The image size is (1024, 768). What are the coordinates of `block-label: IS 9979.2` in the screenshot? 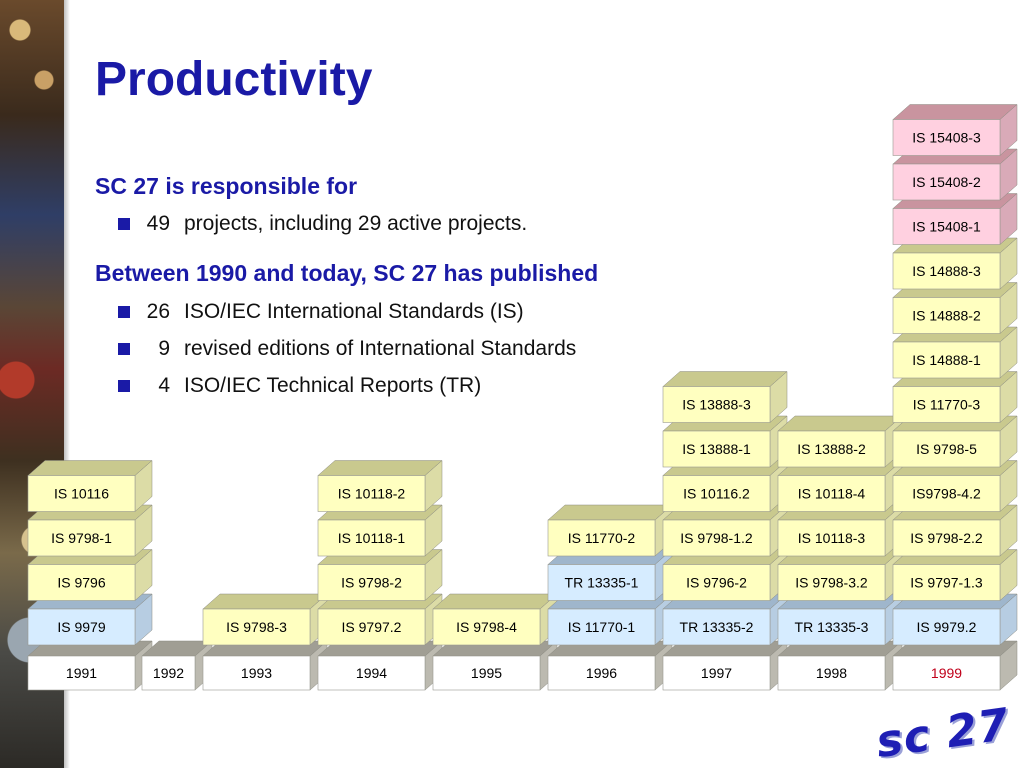 It's located at (947, 627).